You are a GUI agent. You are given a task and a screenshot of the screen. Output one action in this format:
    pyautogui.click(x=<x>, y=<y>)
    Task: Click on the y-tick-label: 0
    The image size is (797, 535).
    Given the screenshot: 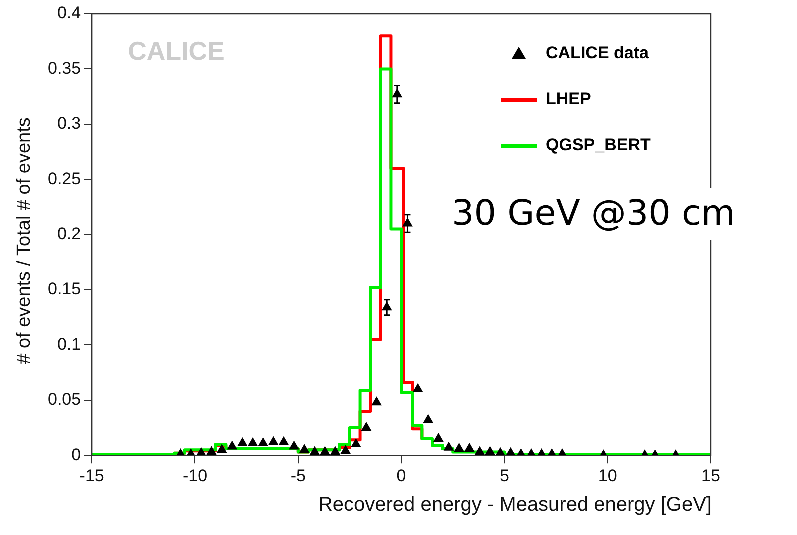 What is the action you would take?
    pyautogui.click(x=77, y=454)
    